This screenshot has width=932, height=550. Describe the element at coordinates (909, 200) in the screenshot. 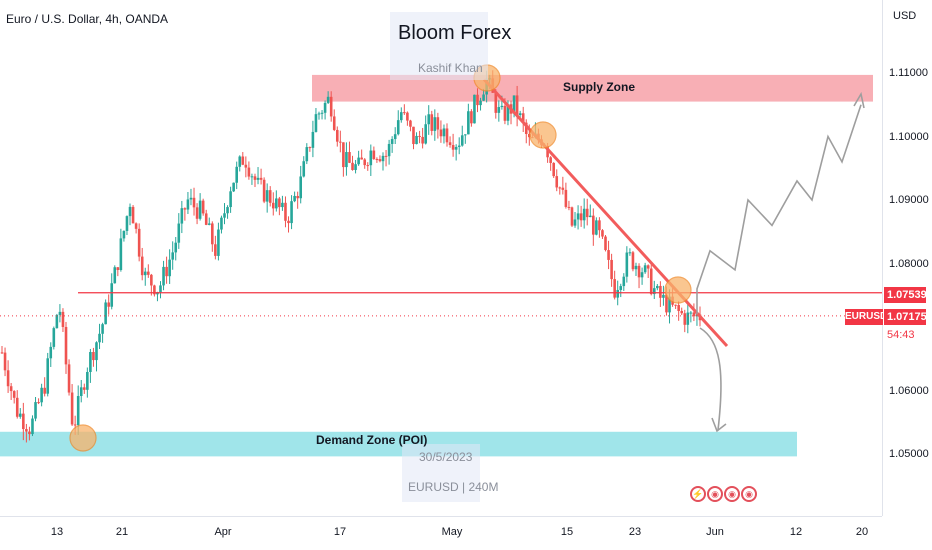

I see `price-tick-label: 1.09000` at that location.